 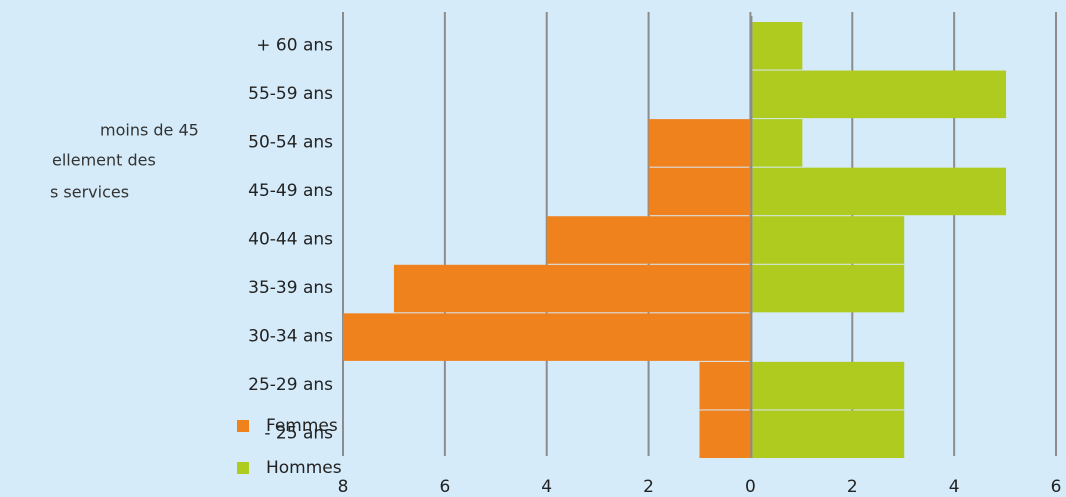 What do you see at coordinates (290, 337) in the screenshot?
I see `y-tick-label: 30-34 ans` at bounding box center [290, 337].